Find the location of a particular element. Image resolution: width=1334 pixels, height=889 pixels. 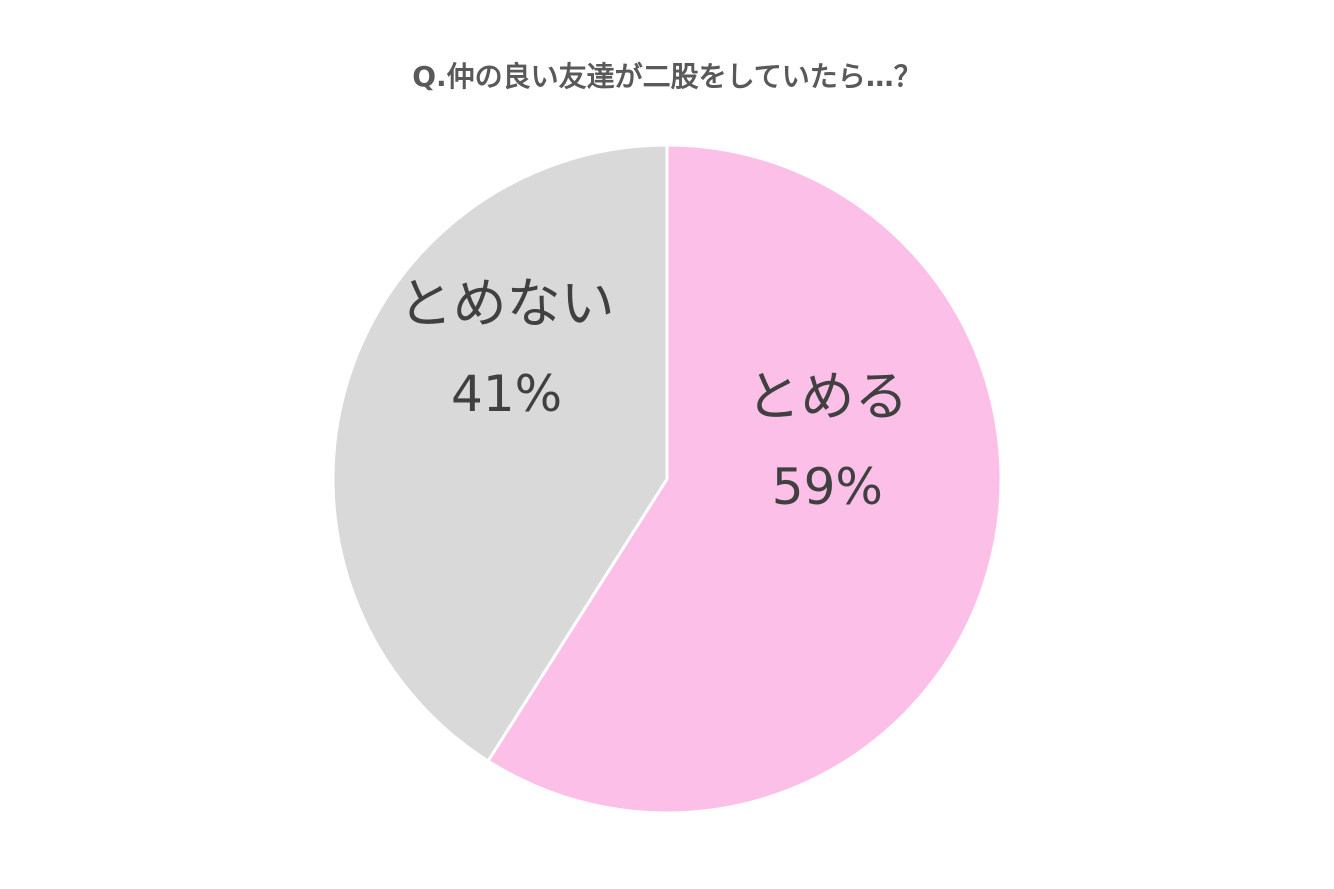

data-label: 59% is located at coordinates (827, 487).